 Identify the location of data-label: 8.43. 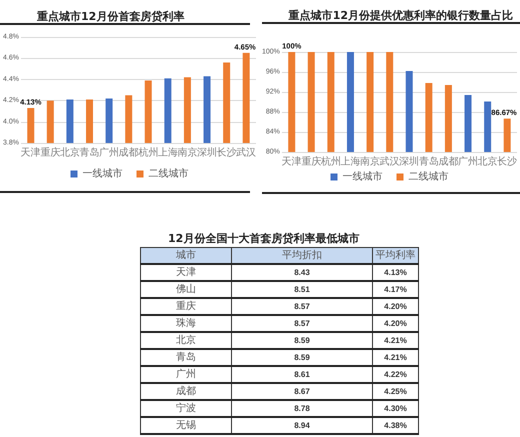
(302, 272).